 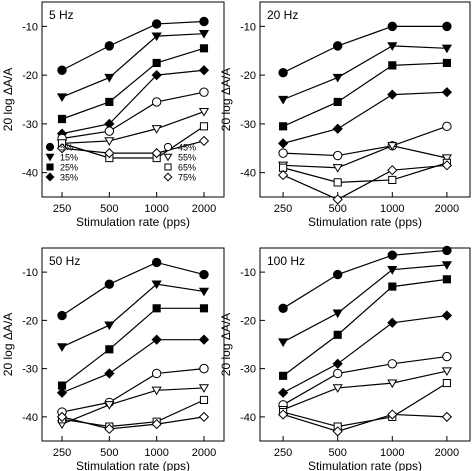 What do you see at coordinates (69, 168) in the screenshot?
I see `legend-label: 25%` at bounding box center [69, 168].